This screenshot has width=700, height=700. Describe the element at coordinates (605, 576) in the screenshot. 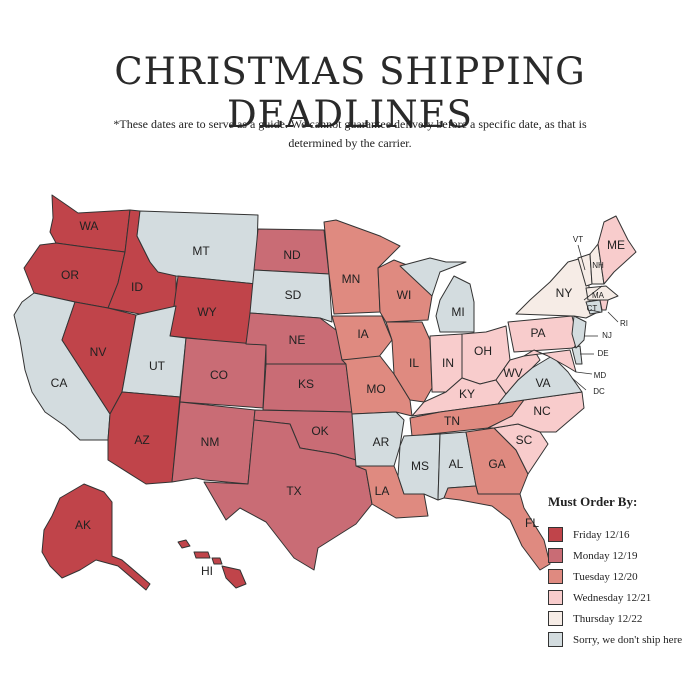

I see `legend-label: Tuesday 12/20` at that location.